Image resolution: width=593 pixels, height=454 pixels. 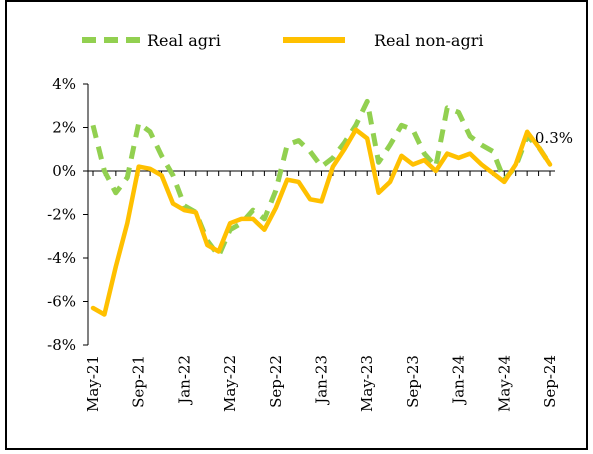 I want to click on y-tick-label: 4%, so click(x=64, y=84).